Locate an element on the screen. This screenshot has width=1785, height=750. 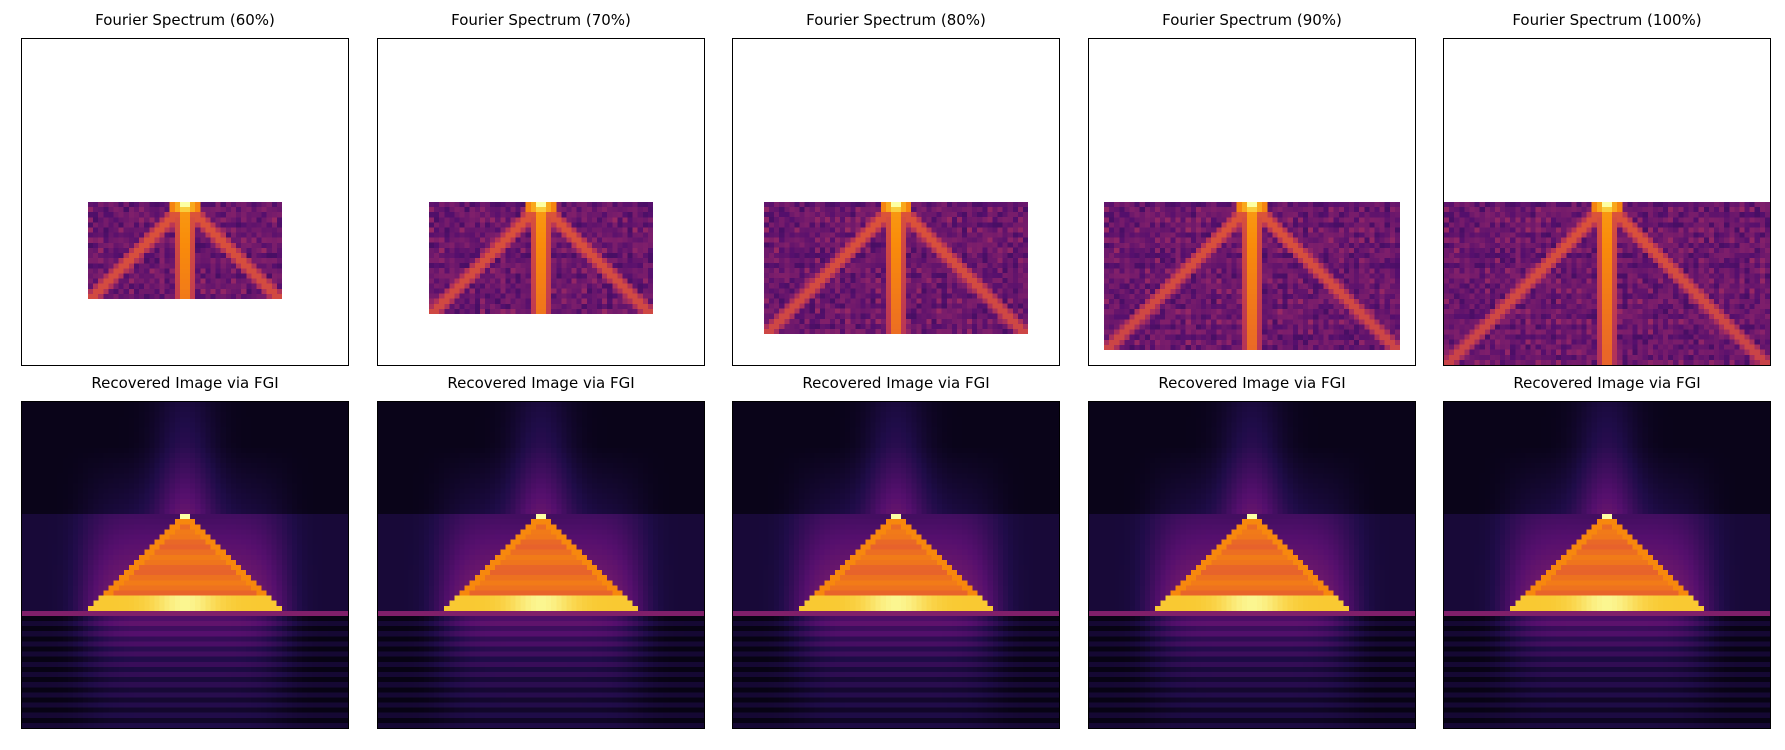
recovered-panel-90: Recovered Image via FGI is located at coordinates (1252, 551).